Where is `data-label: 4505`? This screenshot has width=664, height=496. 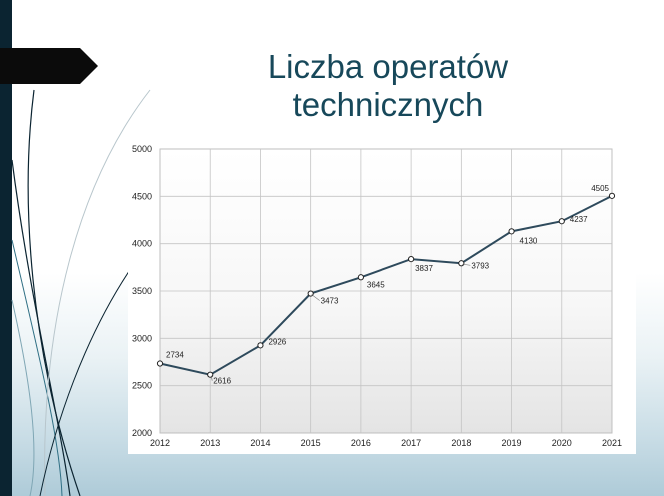 data-label: 4505 is located at coordinates (600, 188).